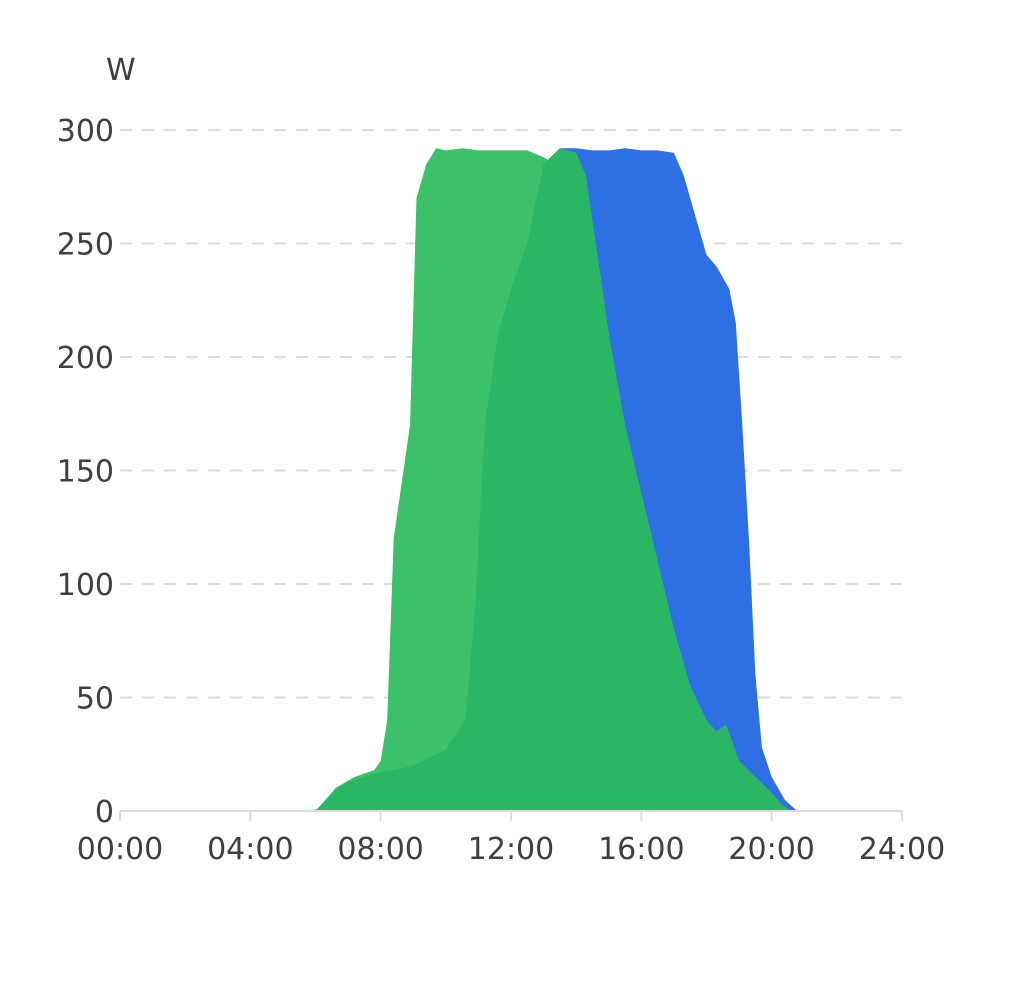 This screenshot has width=1017, height=1000. What do you see at coordinates (104, 812) in the screenshot?
I see `y-tick-label: 0` at bounding box center [104, 812].